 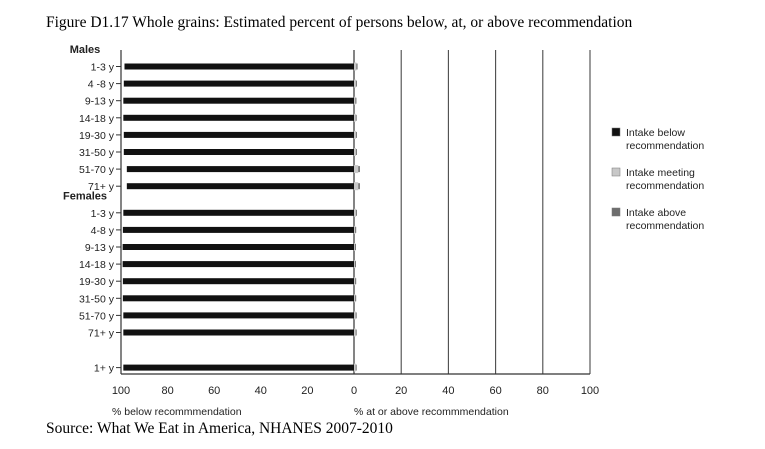 I want to click on legend-label: Intake meeting, so click(x=660, y=173).